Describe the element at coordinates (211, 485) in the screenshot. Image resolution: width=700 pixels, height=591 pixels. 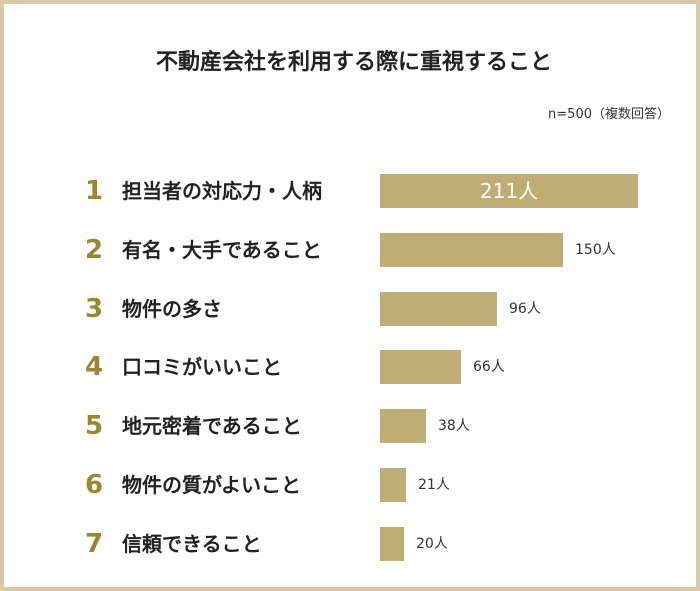
I see `category-label: 物件の質がよいこと` at that location.